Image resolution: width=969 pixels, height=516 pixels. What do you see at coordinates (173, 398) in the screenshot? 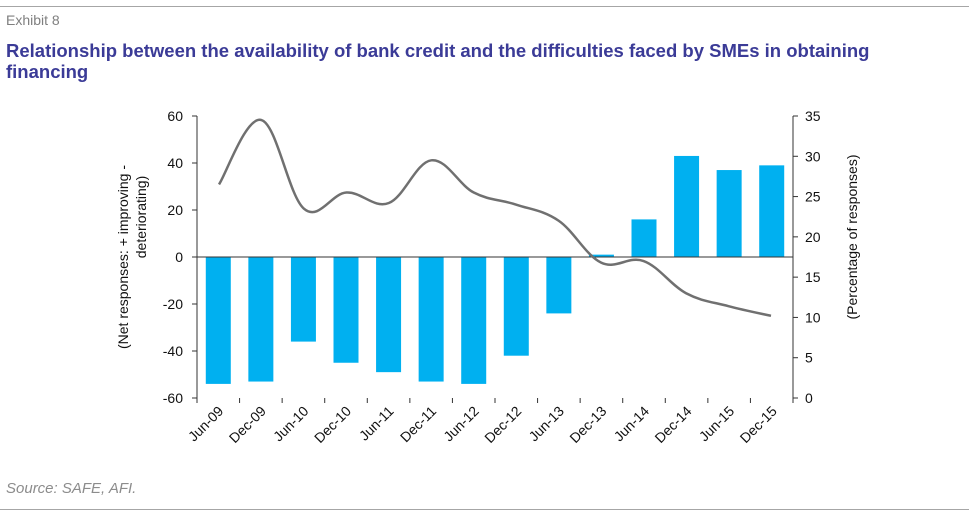
I see `left-tick-label: -60` at bounding box center [173, 398].